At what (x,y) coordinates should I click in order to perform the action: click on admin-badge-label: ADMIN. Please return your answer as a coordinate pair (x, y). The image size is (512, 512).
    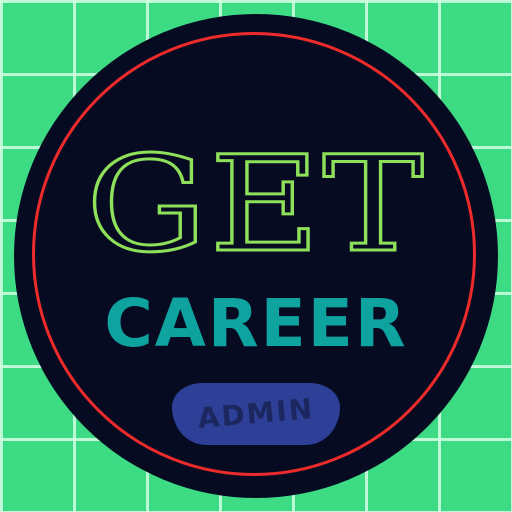
    Looking at the image, I should click on (256, 413).